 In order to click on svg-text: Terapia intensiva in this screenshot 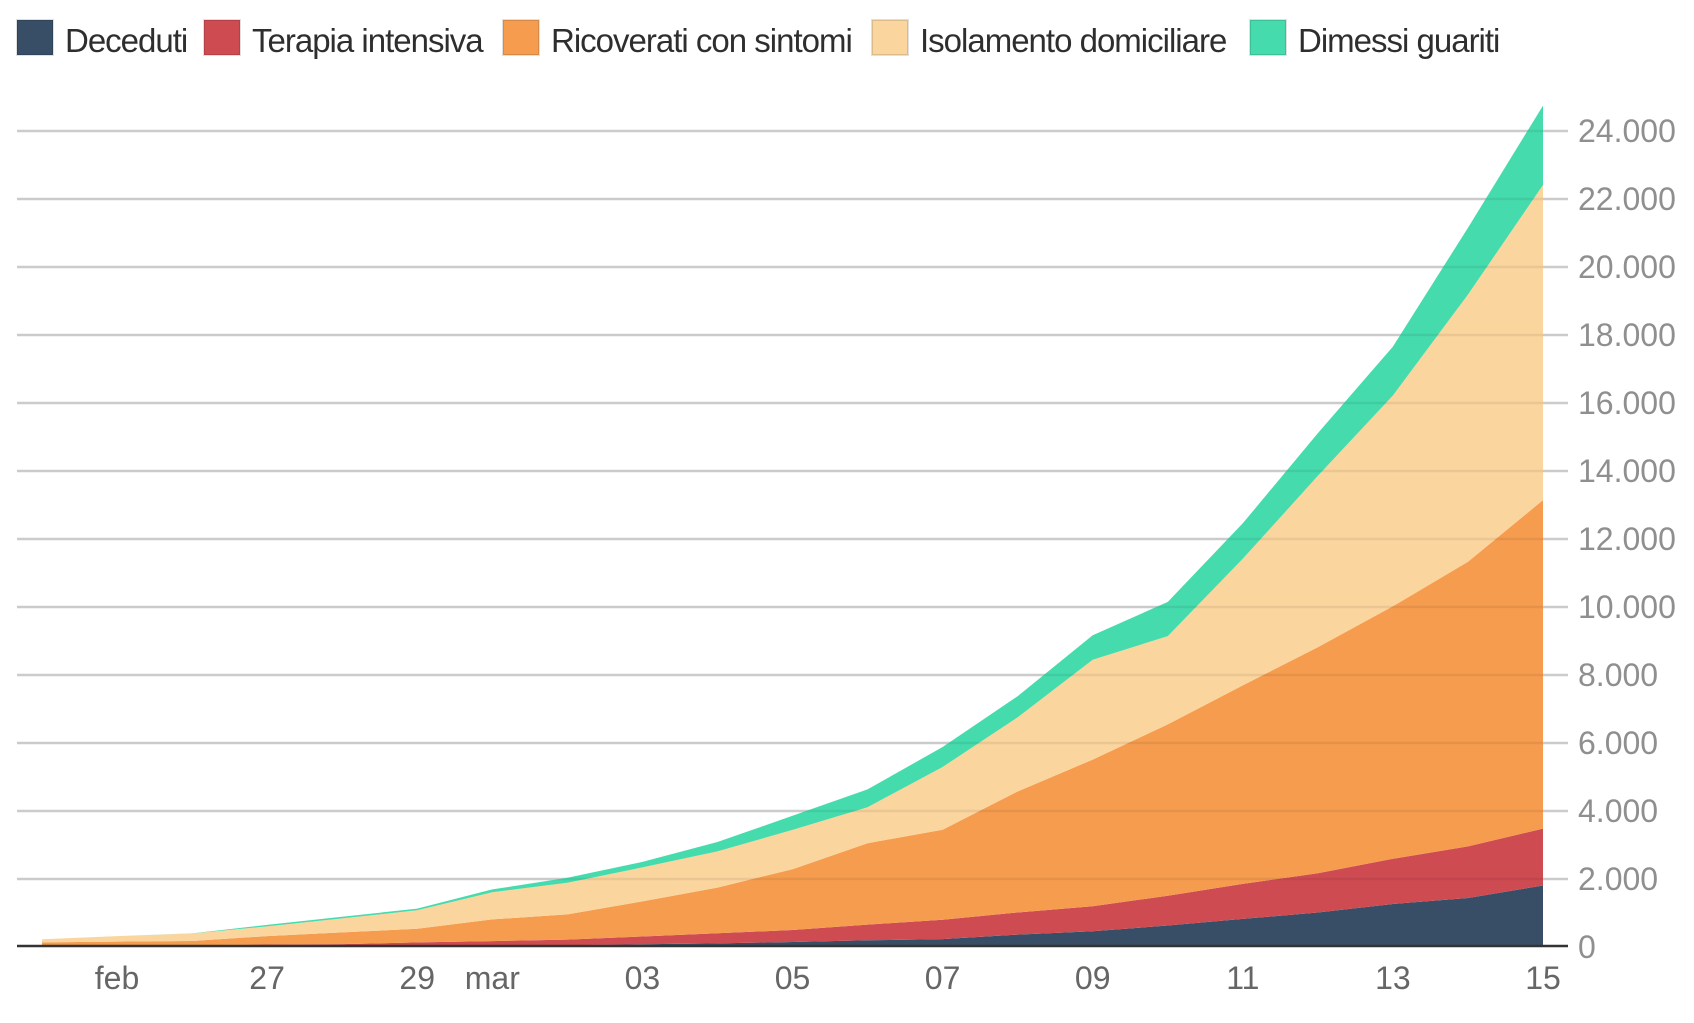, I will do `click(368, 40)`.